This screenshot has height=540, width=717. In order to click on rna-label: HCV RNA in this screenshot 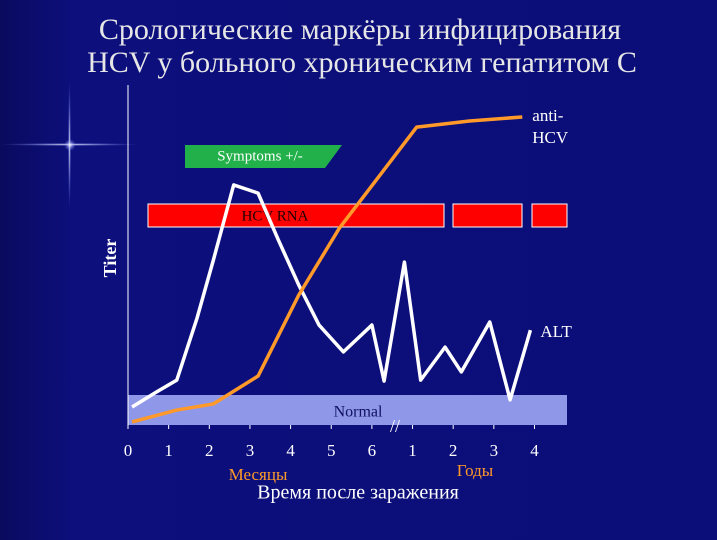, I will do `click(275, 216)`.